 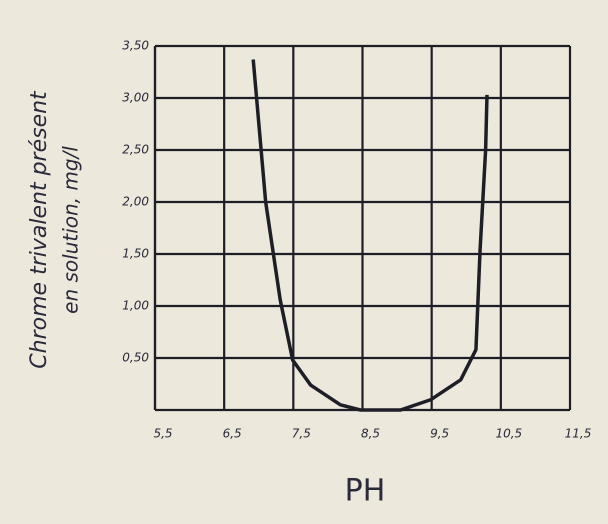 I want to click on y-tick-label: 1,00, so click(x=135, y=306).